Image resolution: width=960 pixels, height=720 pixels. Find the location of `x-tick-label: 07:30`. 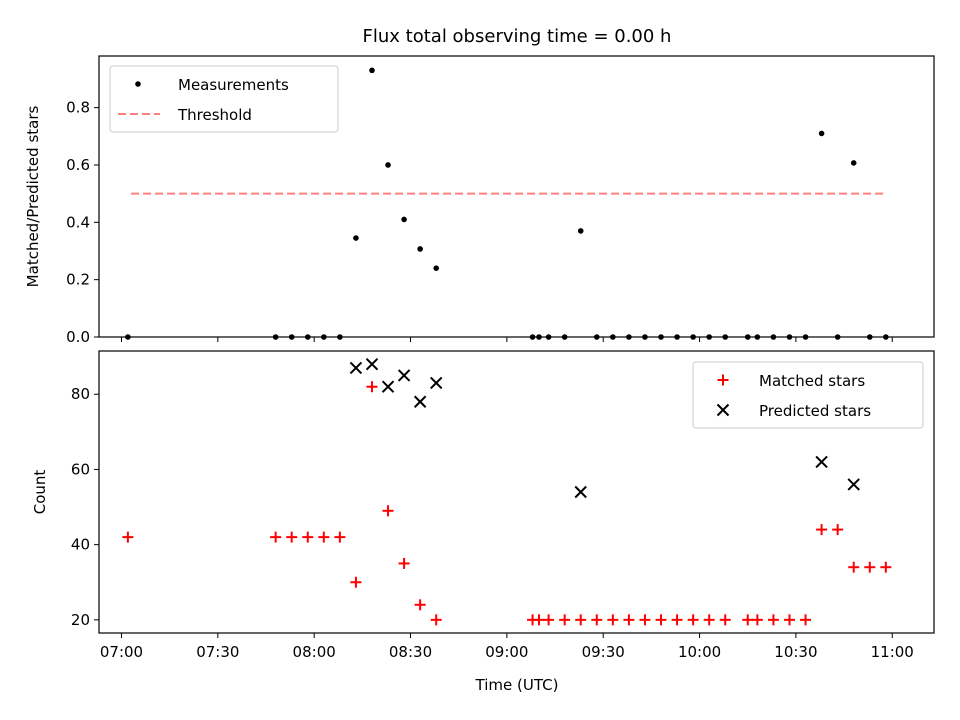

x-tick-label: 07:30 is located at coordinates (217, 652).